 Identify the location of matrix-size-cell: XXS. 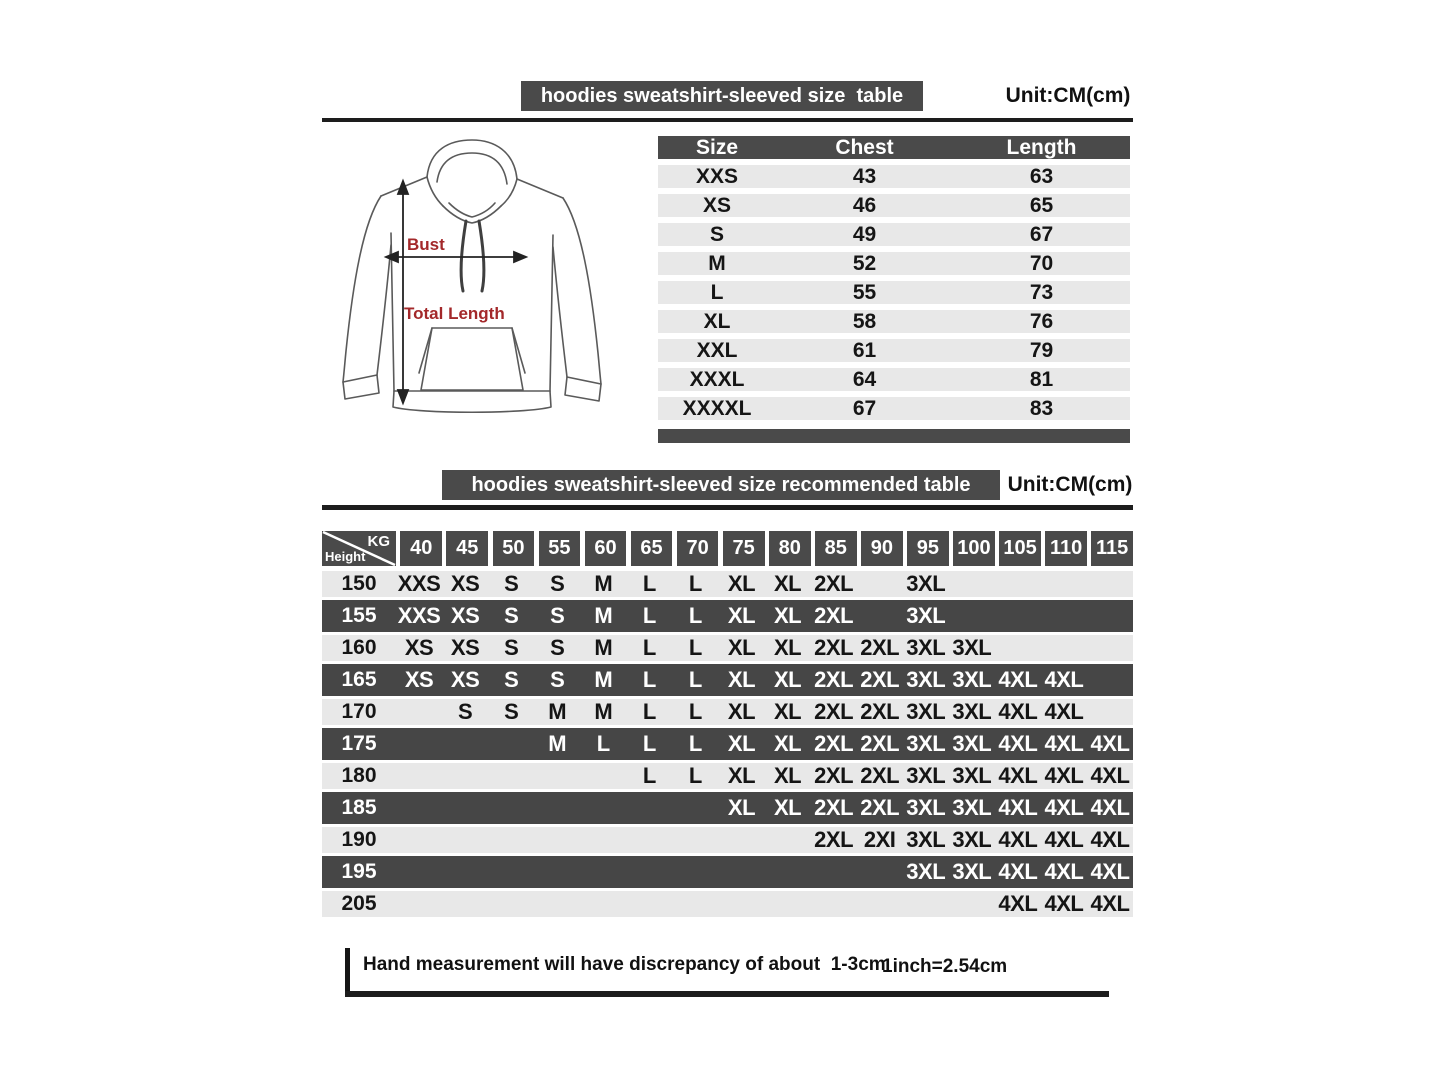
(419, 615).